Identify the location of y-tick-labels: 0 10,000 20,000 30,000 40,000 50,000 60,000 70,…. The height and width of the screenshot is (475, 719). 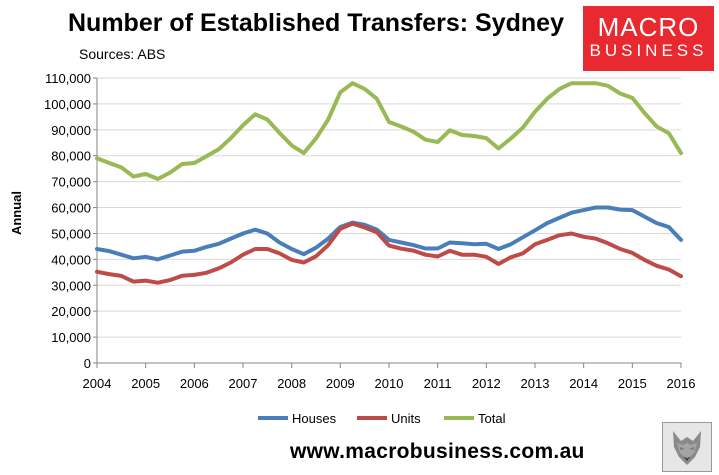
(67, 221).